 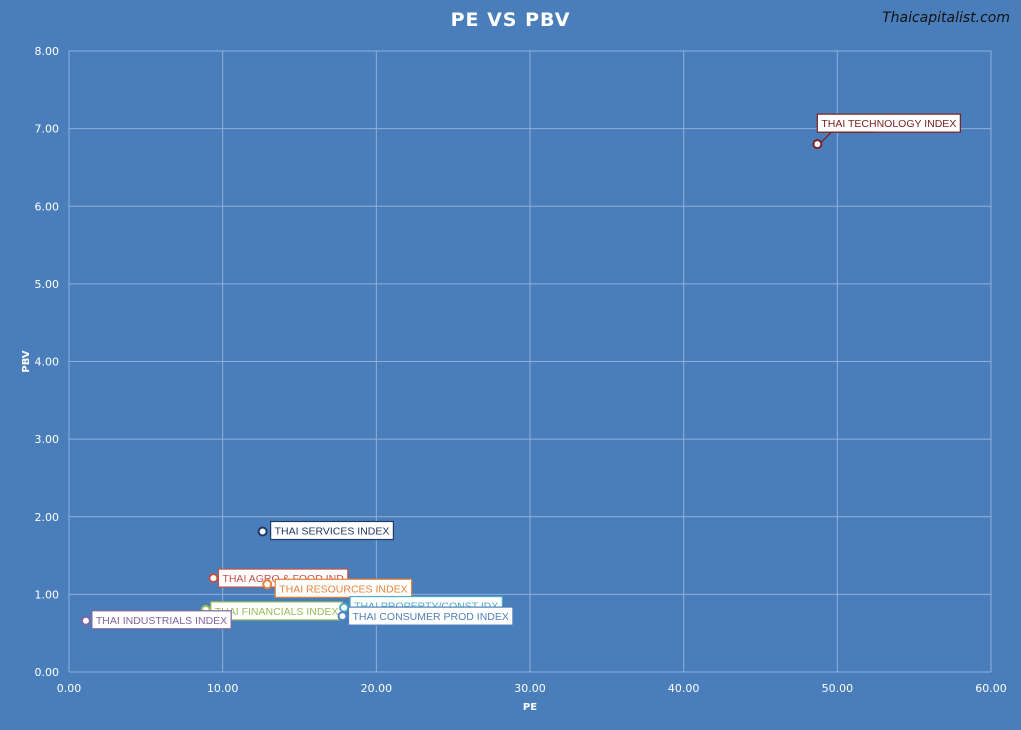 I want to click on point-label: THAI FINANCIALS INDEX, so click(x=277, y=612).